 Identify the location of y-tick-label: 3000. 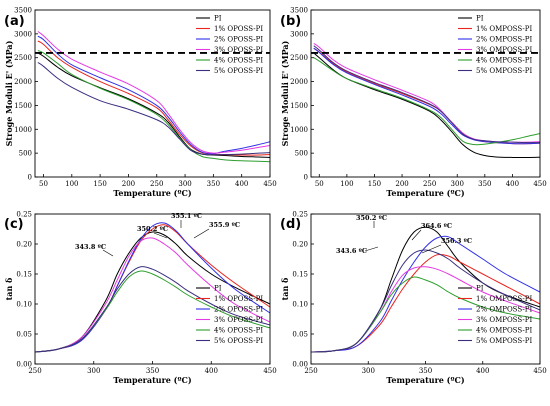
(23, 34).